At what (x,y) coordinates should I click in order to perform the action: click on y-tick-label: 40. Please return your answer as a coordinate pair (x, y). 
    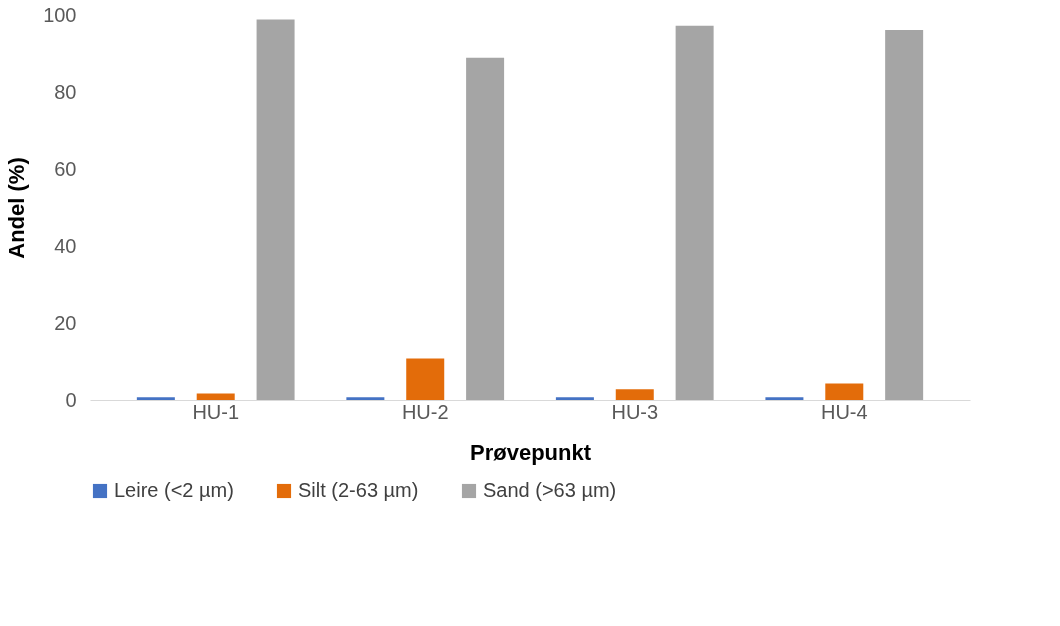
    Looking at the image, I should click on (65, 245).